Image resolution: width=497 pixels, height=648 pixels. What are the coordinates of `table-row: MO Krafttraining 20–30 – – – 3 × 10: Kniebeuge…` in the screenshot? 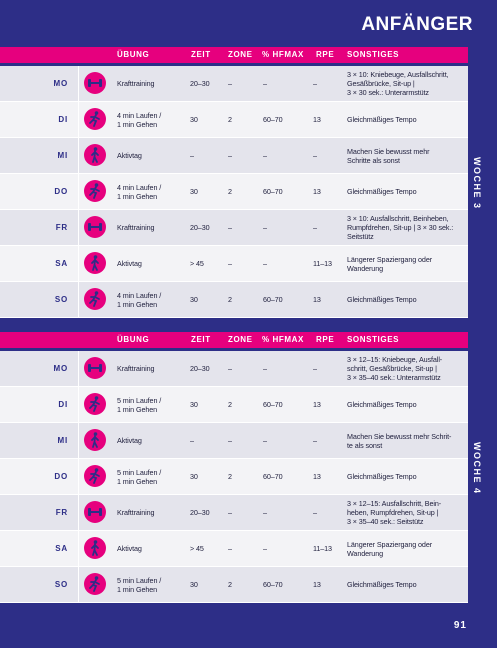 It's located at (234, 84).